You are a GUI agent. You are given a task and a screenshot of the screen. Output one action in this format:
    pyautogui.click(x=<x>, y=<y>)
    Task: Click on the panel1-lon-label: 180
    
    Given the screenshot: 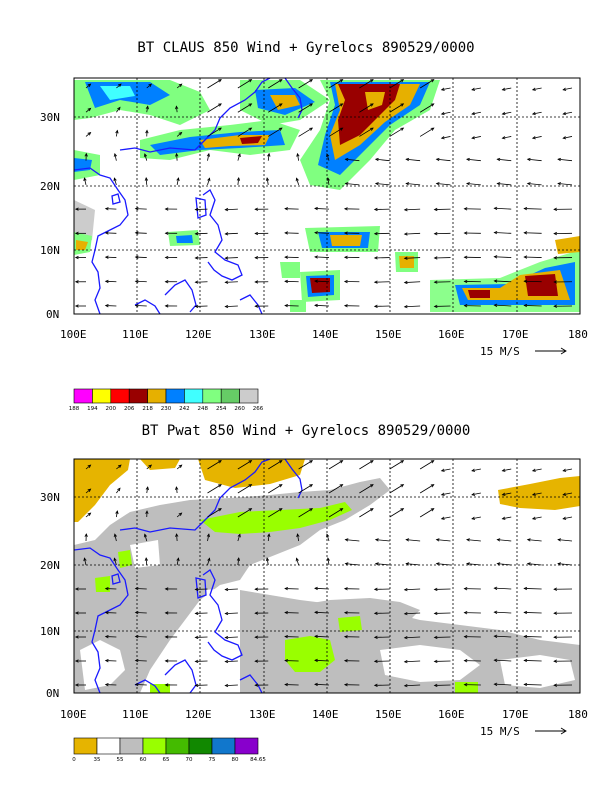 What is the action you would take?
    pyautogui.click(x=578, y=334)
    